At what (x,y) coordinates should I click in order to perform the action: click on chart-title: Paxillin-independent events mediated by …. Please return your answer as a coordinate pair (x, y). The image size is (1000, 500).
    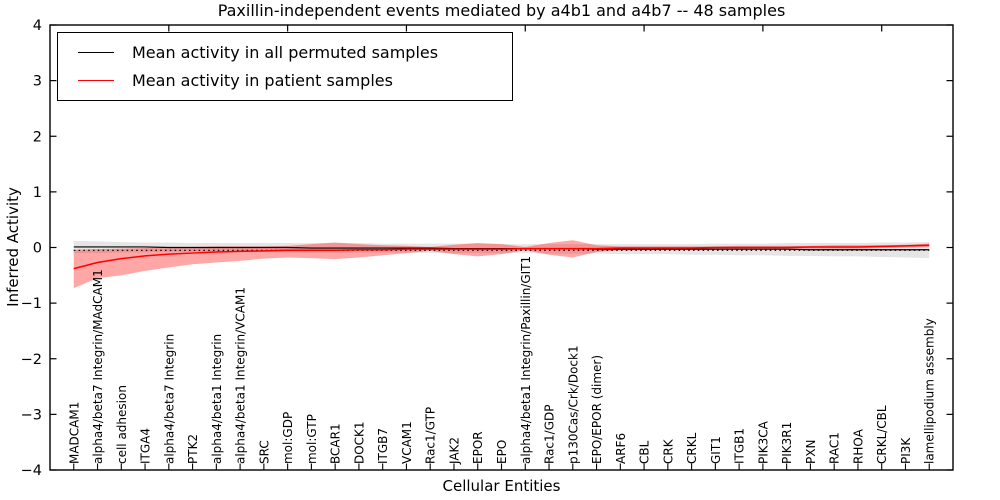
    Looking at the image, I should click on (501, 10).